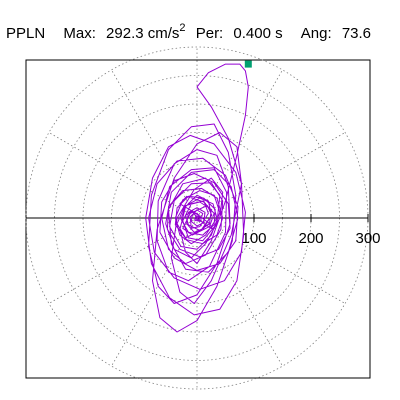  I want to click on max-marker, so click(248, 64).